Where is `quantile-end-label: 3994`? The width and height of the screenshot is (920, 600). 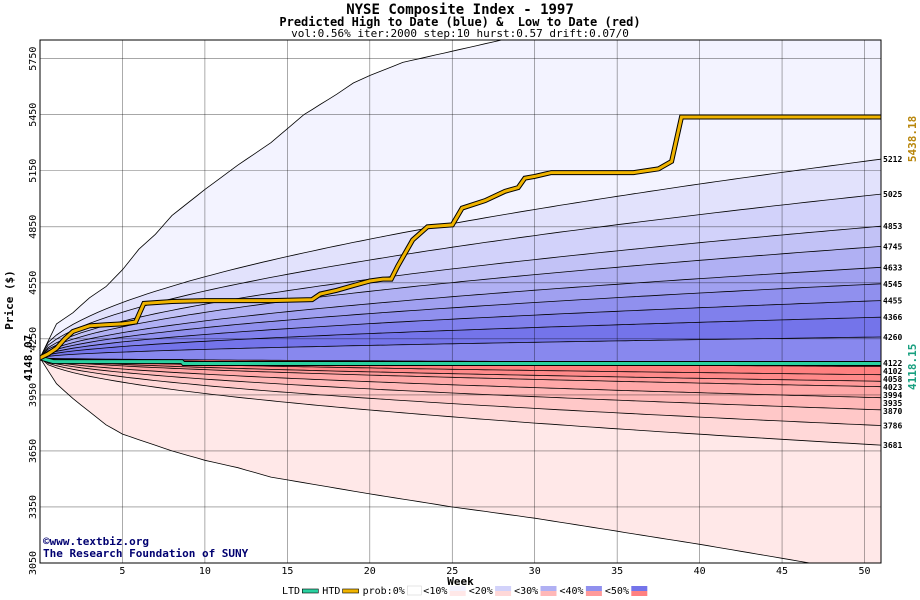
quantile-end-label: 3994 is located at coordinates (892, 395).